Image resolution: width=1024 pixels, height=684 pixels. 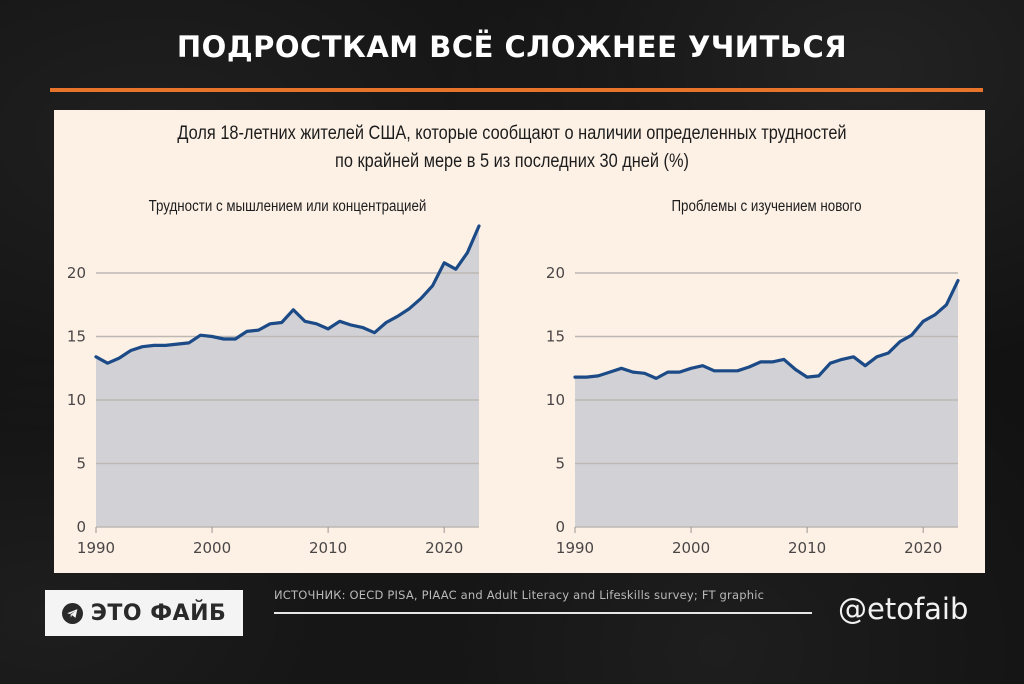 I want to click on left-chart-subtitle: Трудности с мышлением или концентрацией, so click(x=287, y=206).